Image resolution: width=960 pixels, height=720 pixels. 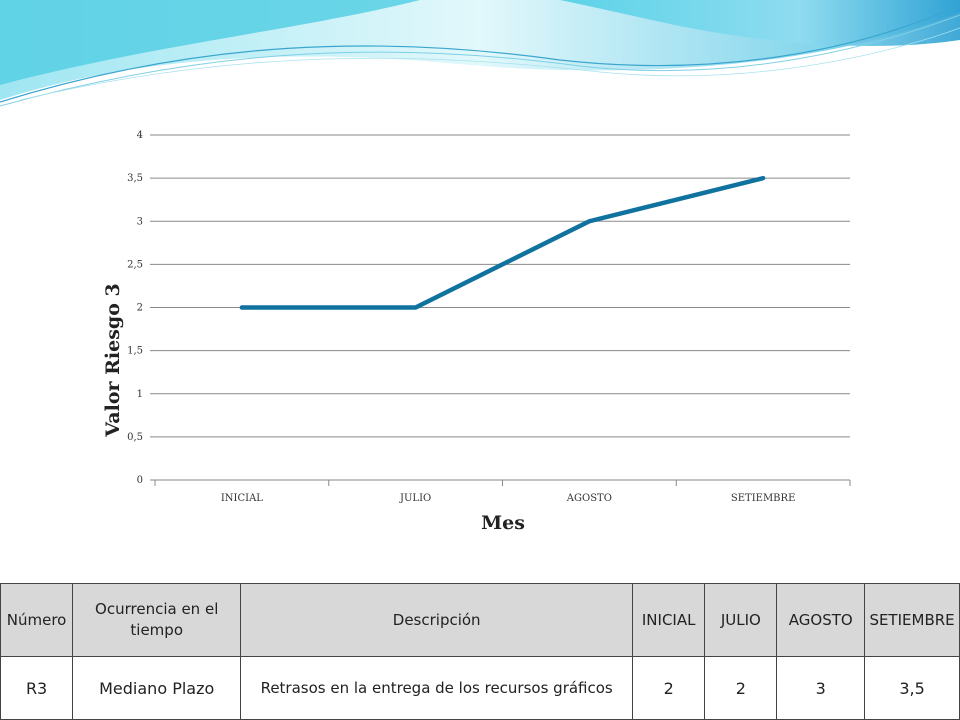 What do you see at coordinates (135, 178) in the screenshot?
I see `y-tick-label: 3,5` at bounding box center [135, 178].